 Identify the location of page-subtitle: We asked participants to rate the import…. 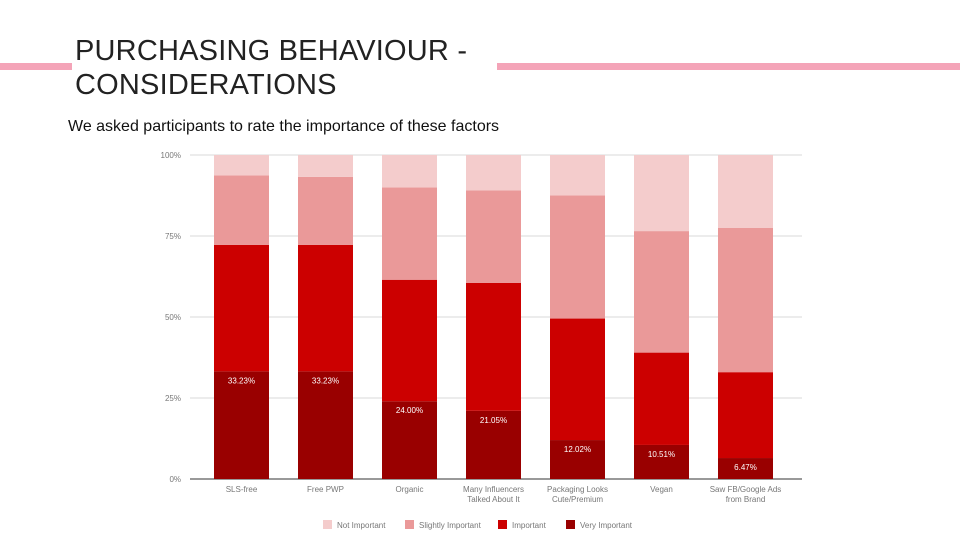
(284, 126).